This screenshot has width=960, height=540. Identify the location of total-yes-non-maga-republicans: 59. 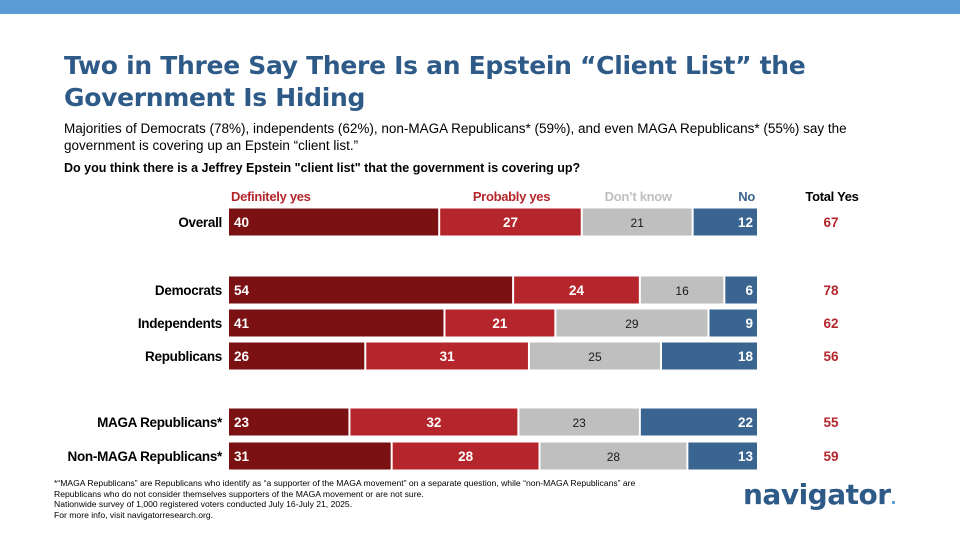
(830, 456).